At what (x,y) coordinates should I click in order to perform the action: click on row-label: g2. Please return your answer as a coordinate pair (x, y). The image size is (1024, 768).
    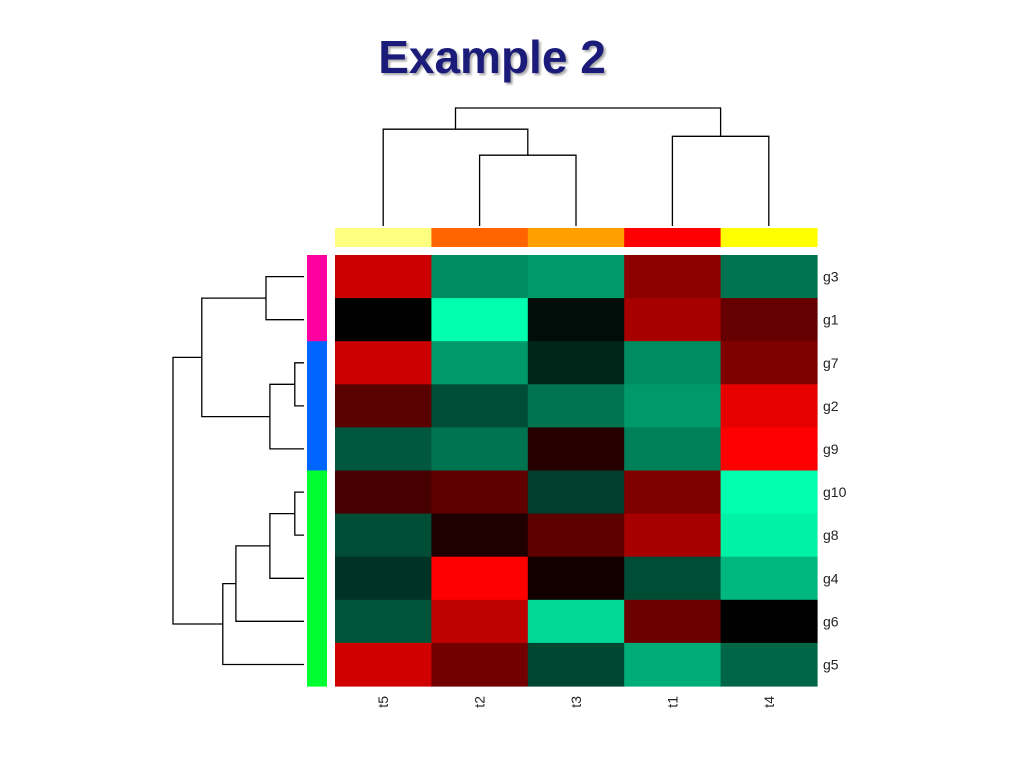
    Looking at the image, I should click on (831, 406).